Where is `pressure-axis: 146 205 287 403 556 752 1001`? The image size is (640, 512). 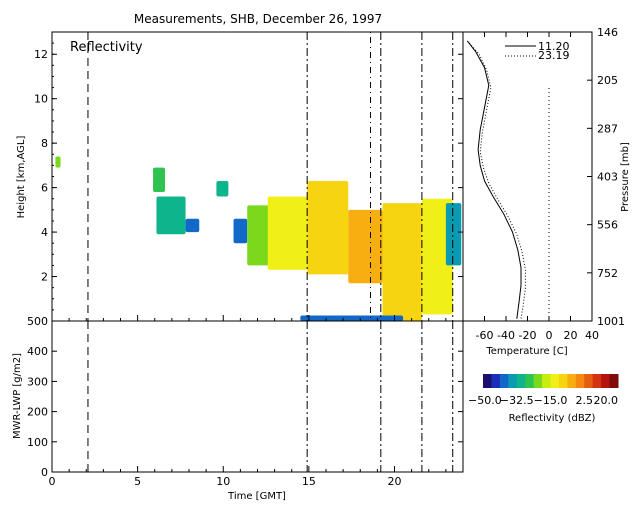 pressure-axis: 146 205 287 403 556 752 1001 is located at coordinates (606, 177).